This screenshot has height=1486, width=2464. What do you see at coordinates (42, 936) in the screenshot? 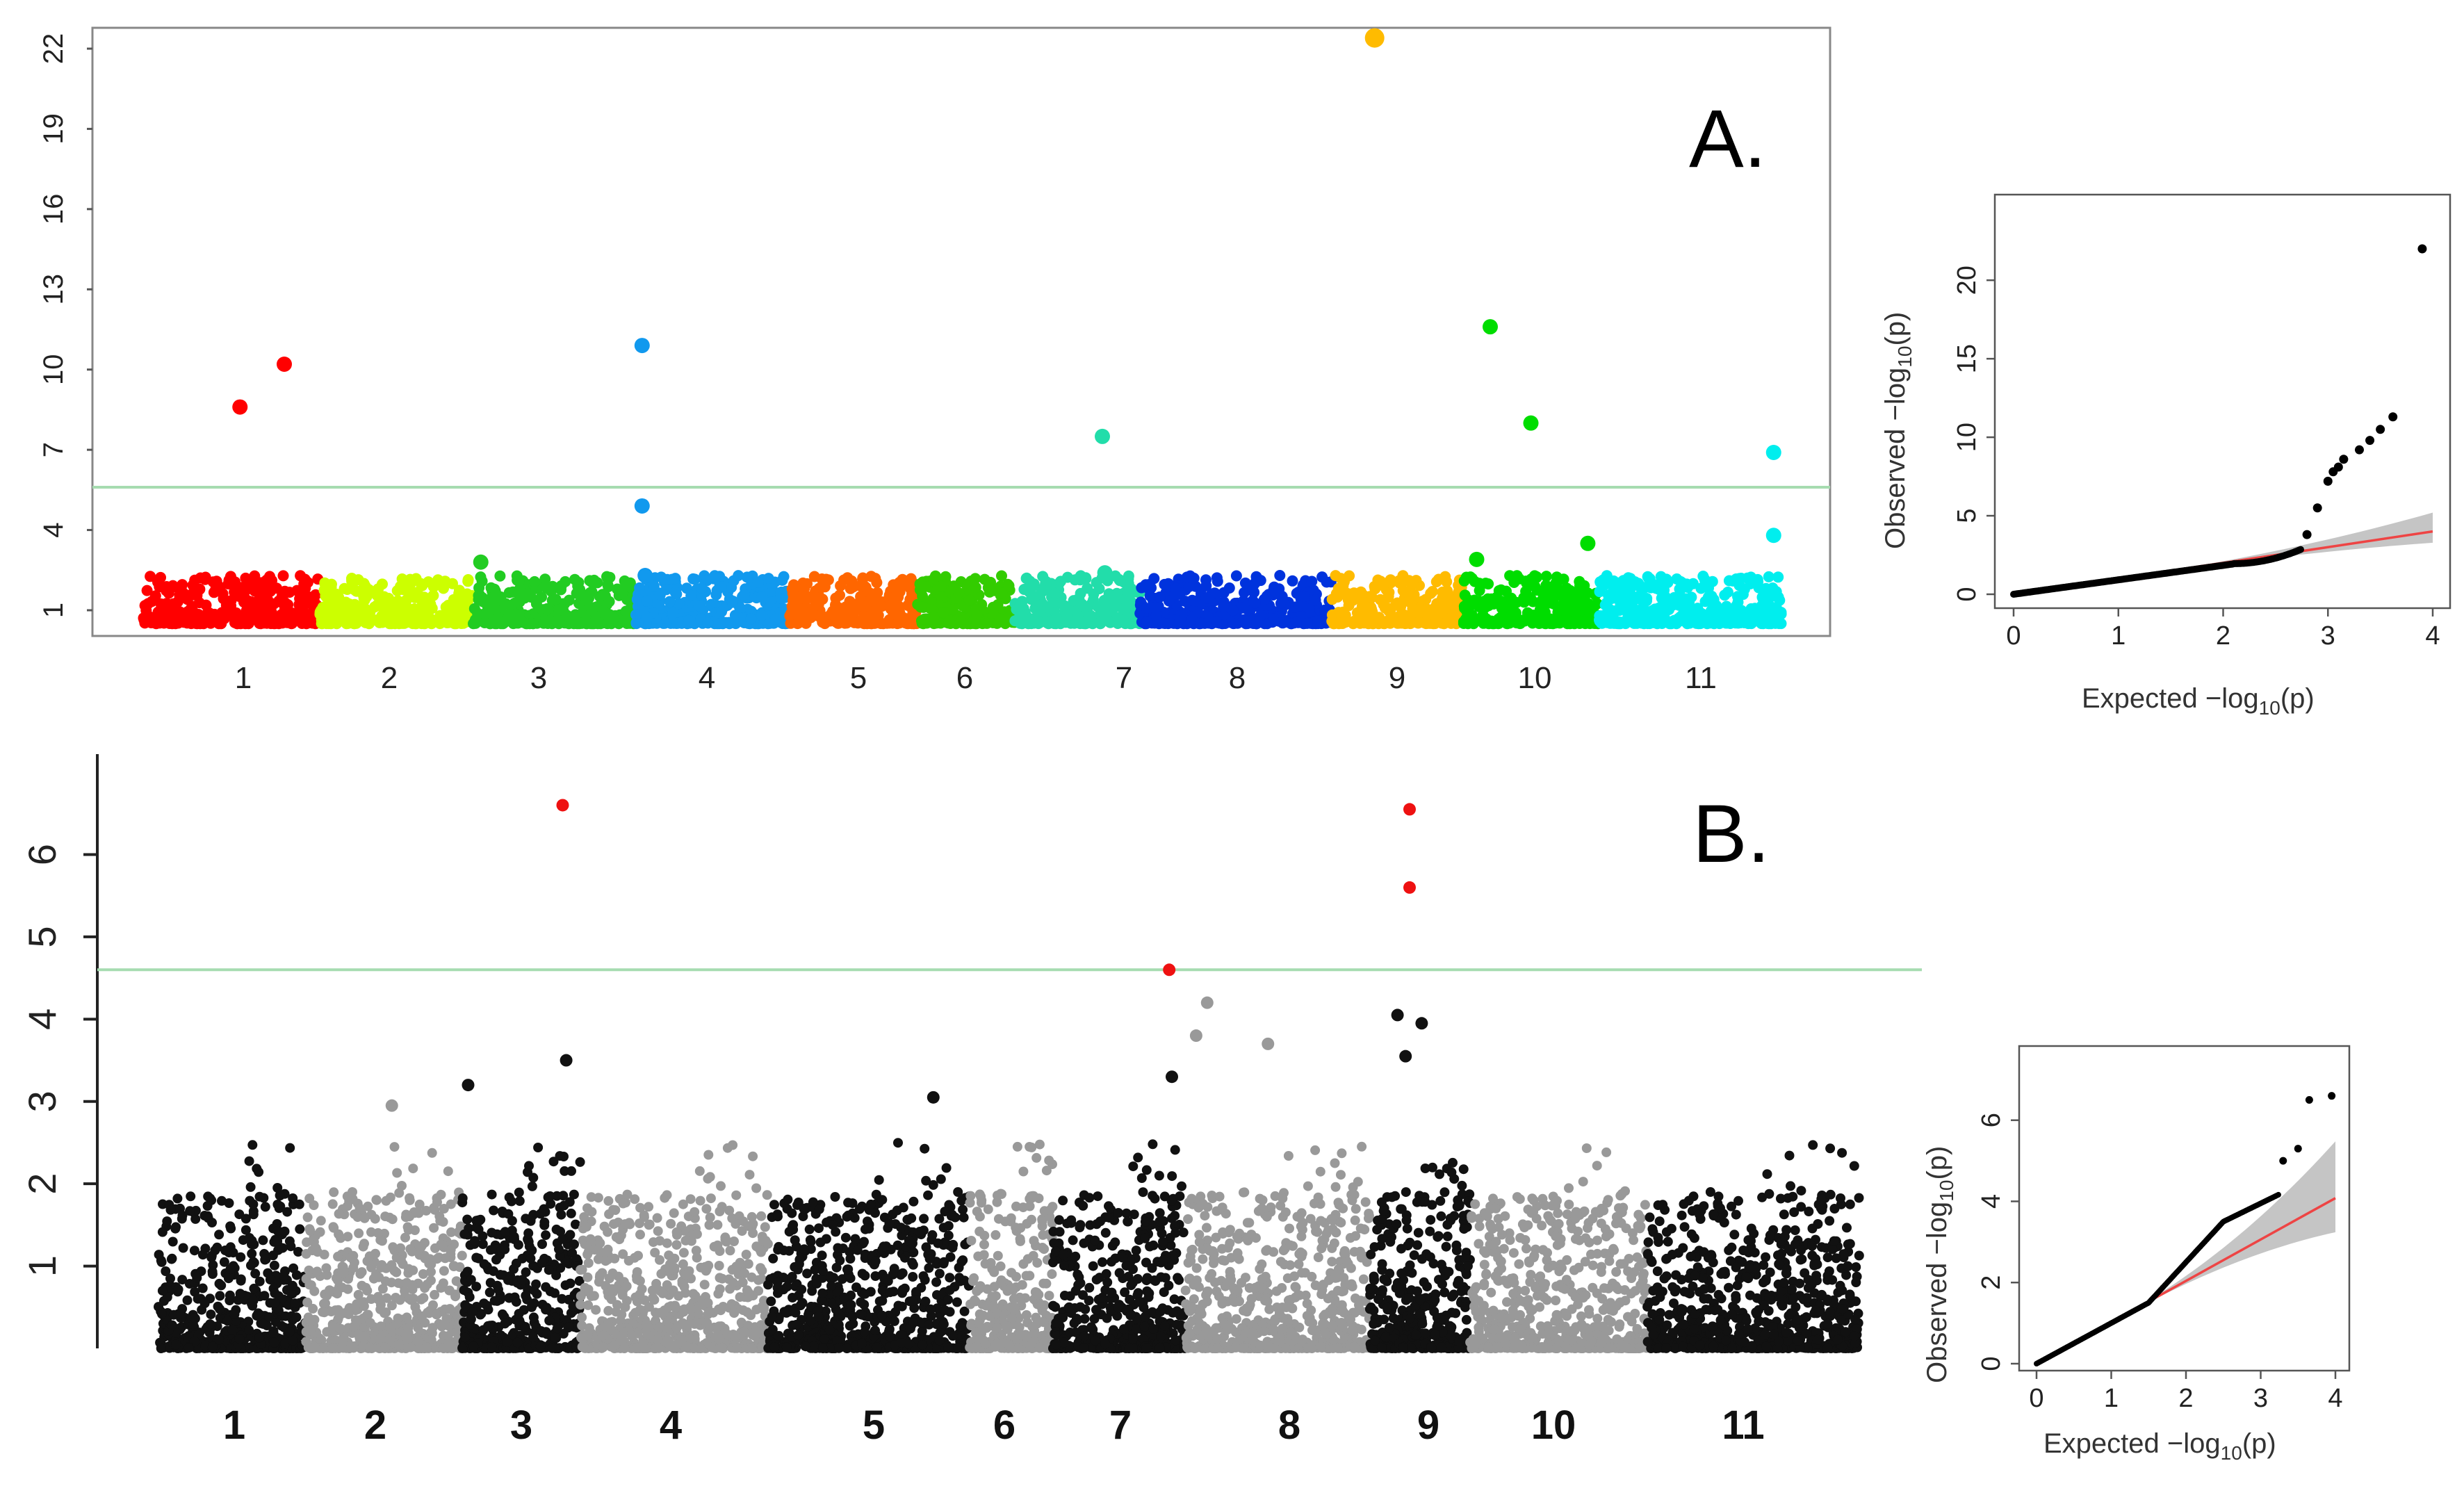
I see `y-tick-label: 5` at bounding box center [42, 936].